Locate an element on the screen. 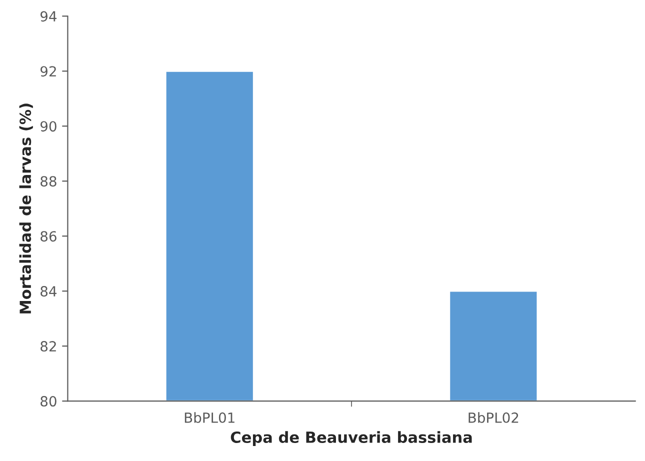  y-tick-label: 90 is located at coordinates (48, 126).